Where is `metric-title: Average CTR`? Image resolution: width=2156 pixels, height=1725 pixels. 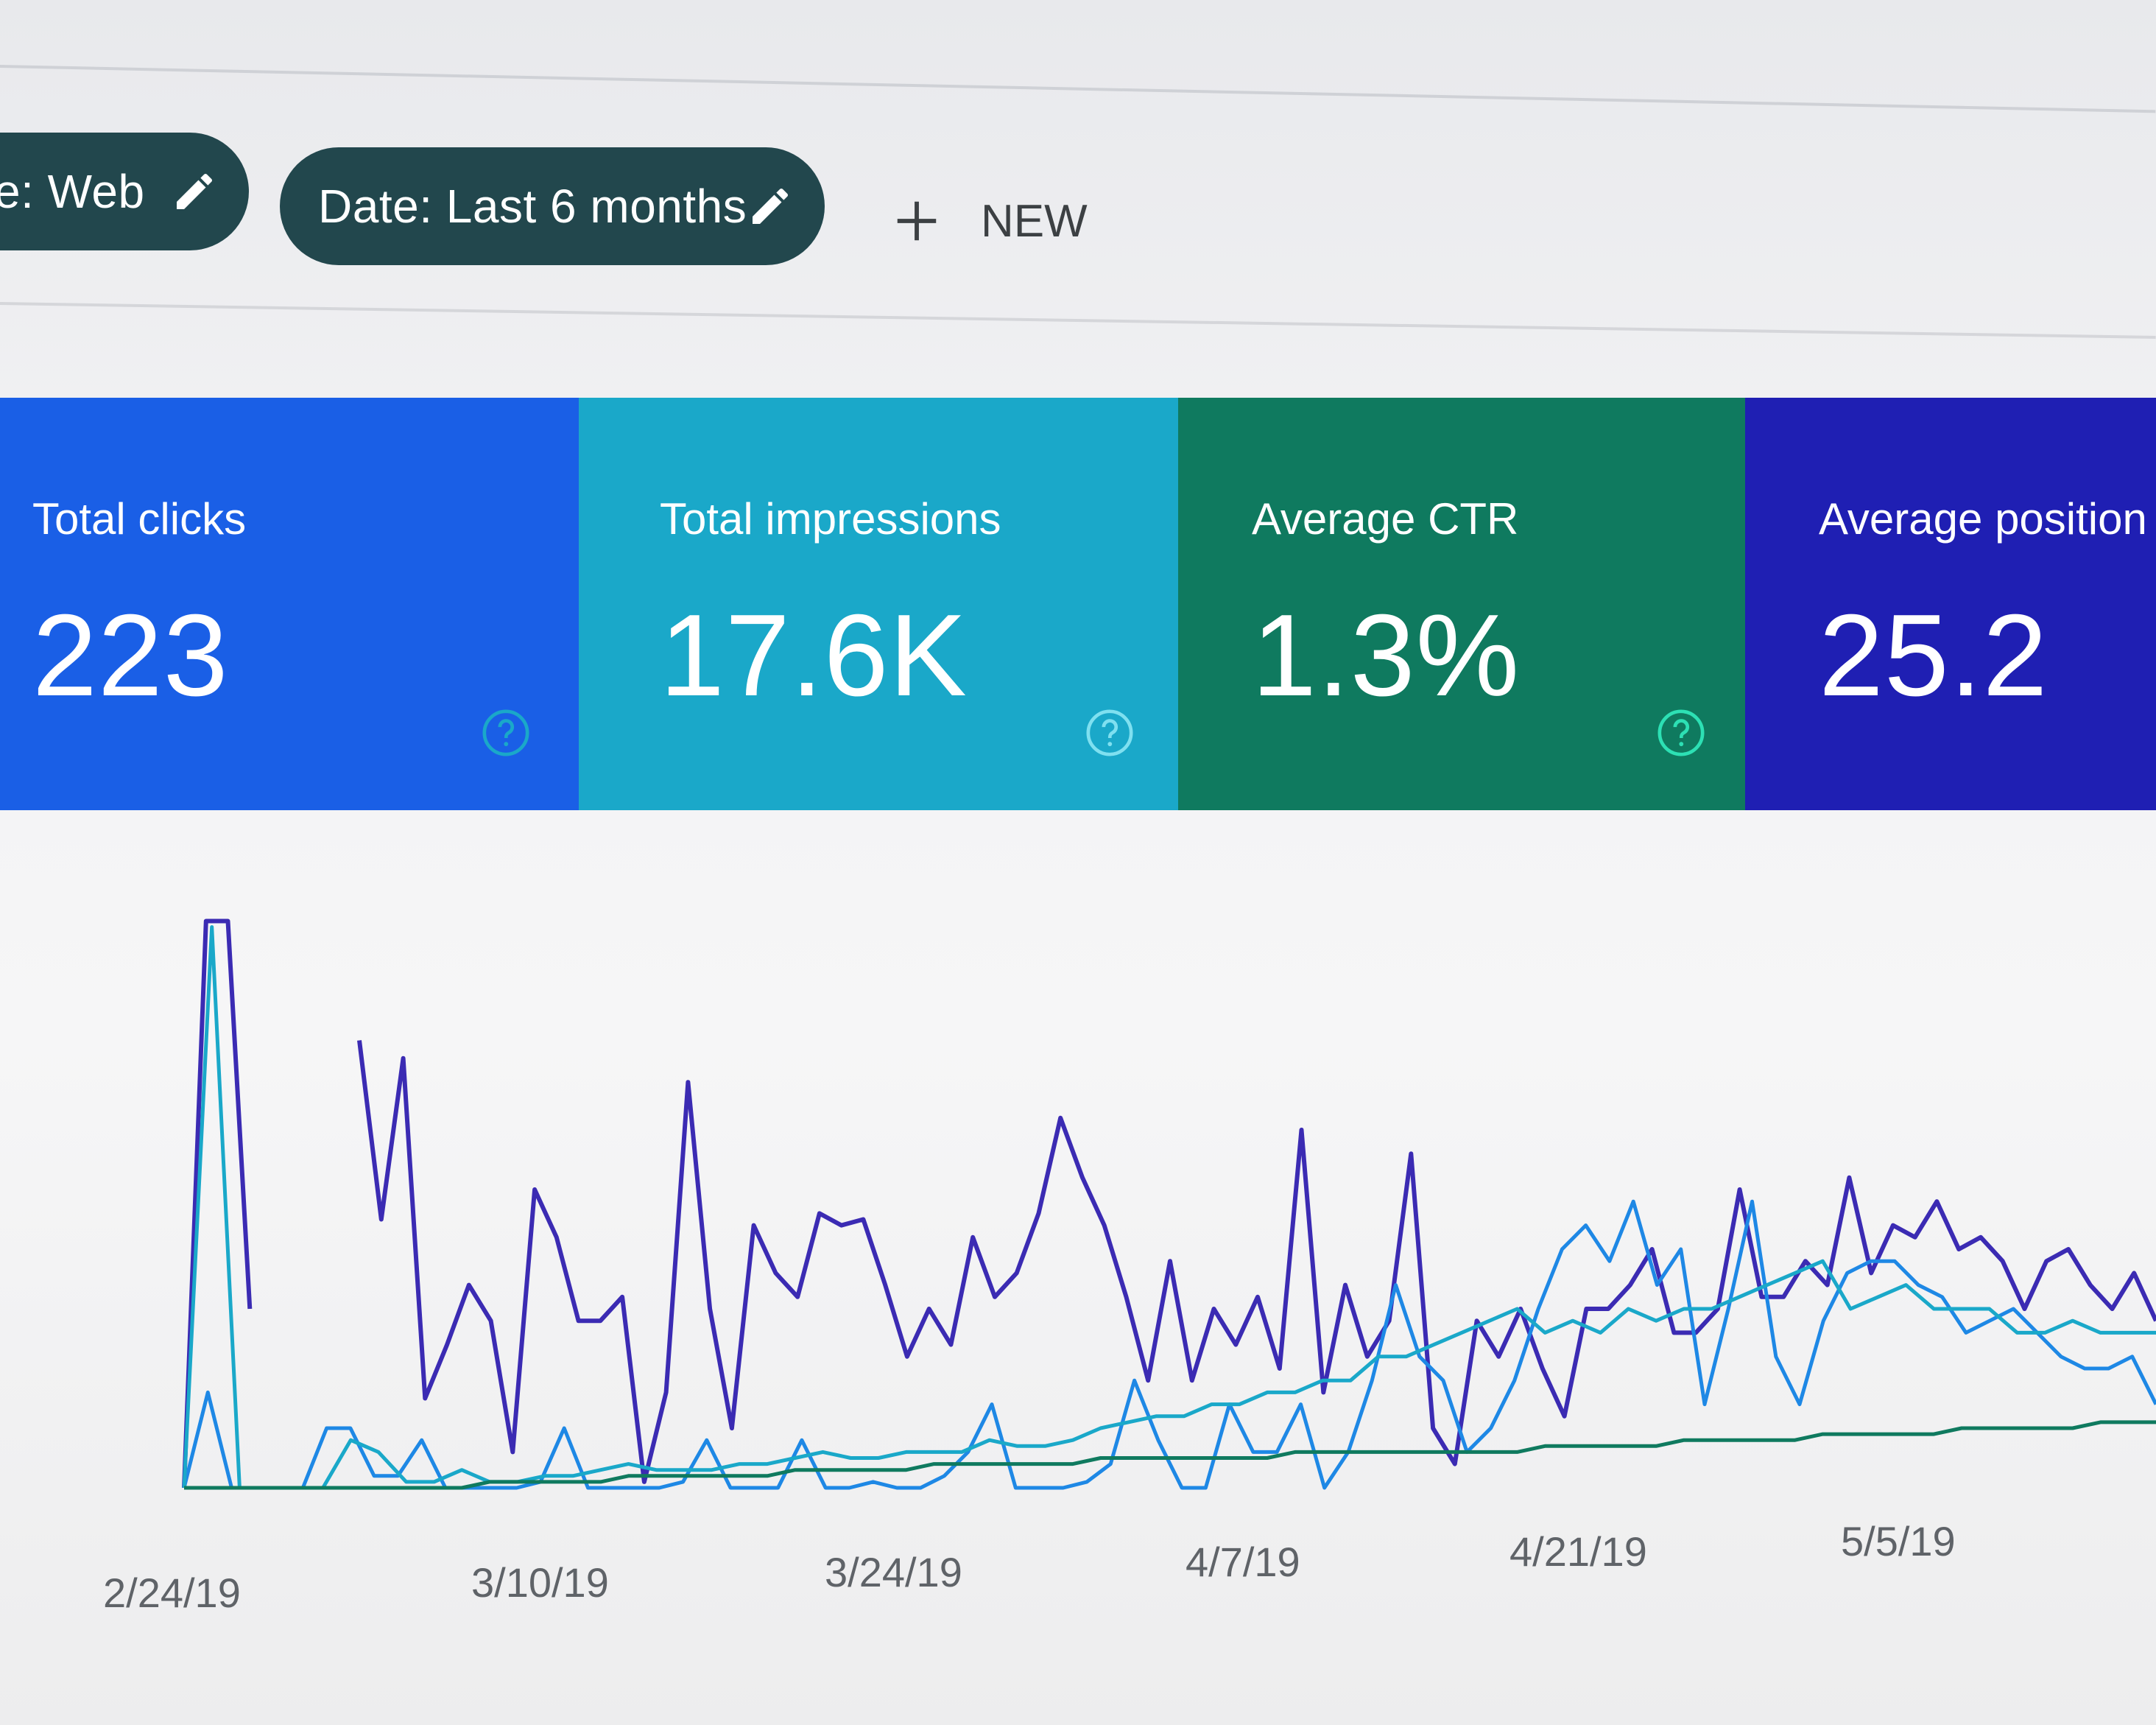 metric-title: Average CTR is located at coordinates (1385, 519).